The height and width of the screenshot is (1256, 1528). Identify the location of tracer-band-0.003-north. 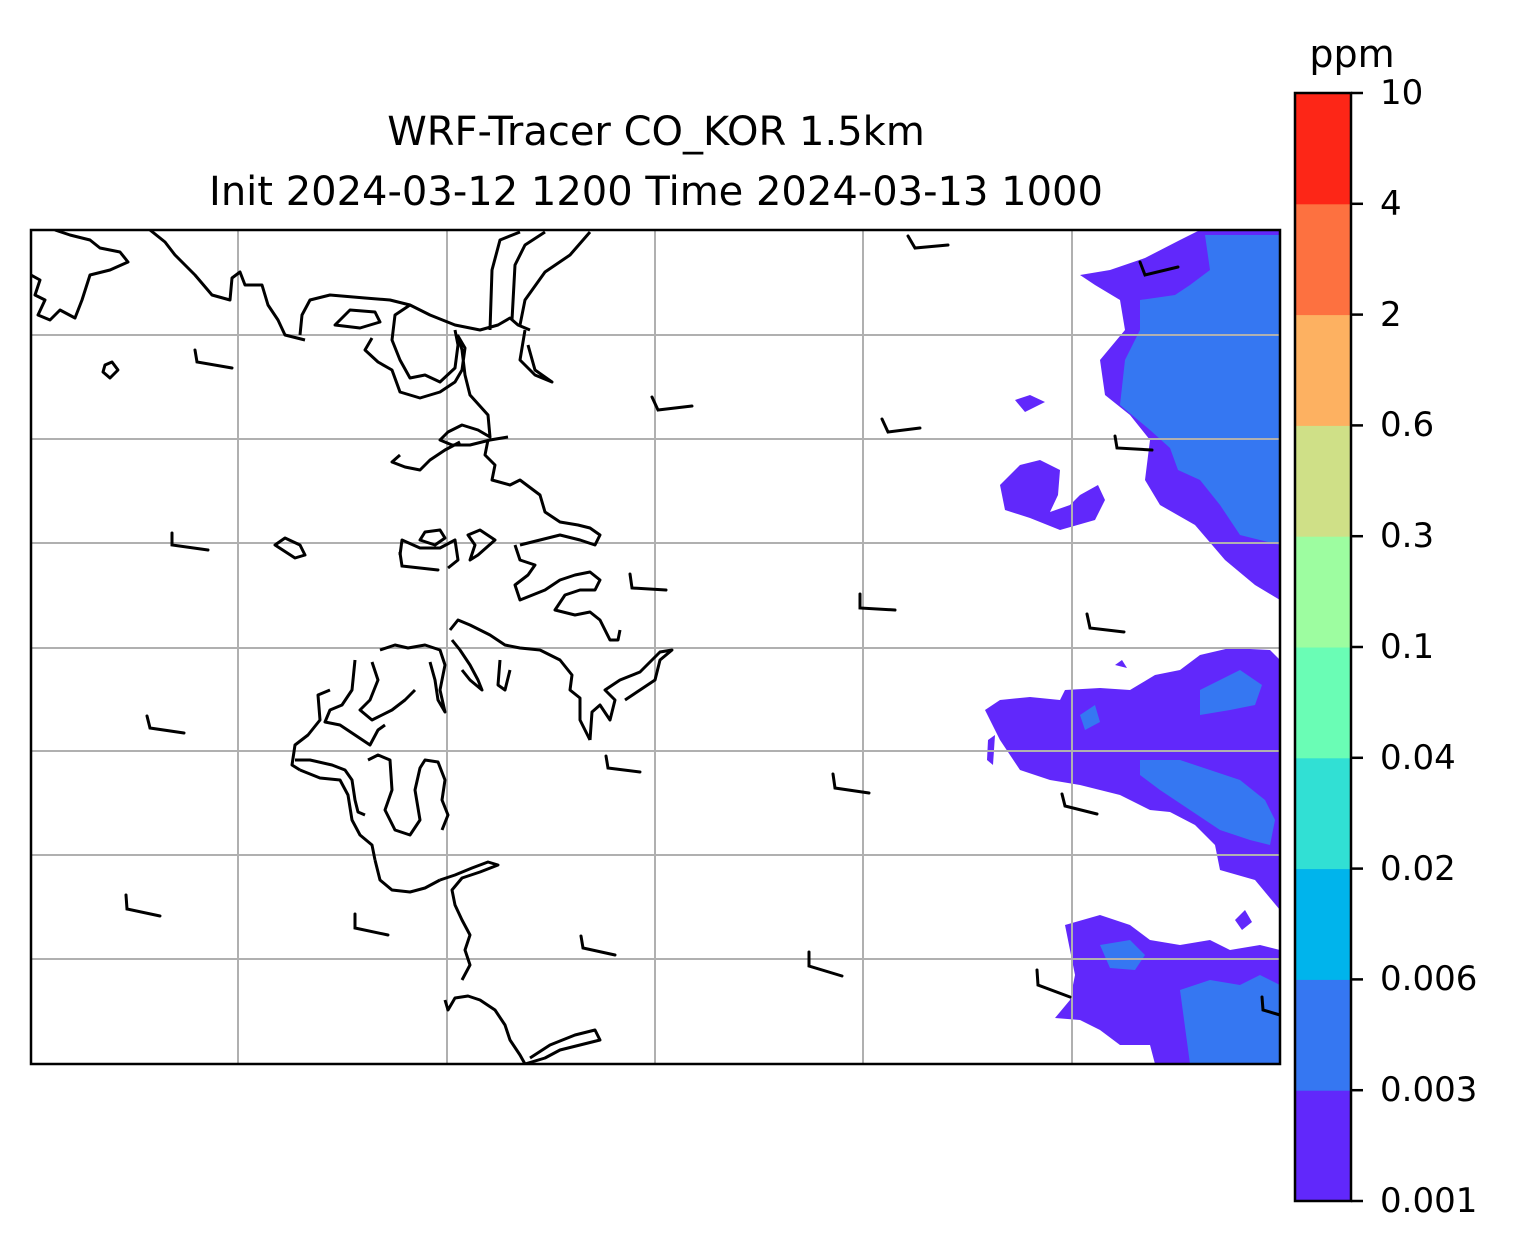
(1200, 390).